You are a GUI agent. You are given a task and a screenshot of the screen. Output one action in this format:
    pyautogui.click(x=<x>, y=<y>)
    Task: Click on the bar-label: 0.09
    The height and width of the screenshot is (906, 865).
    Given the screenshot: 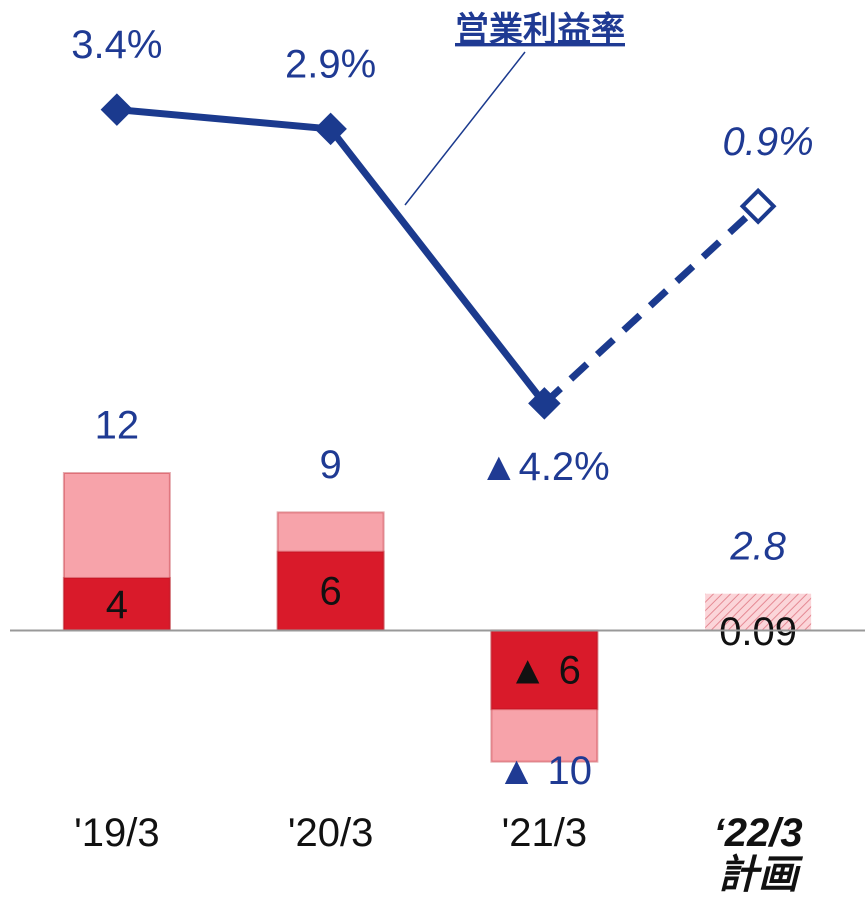 What is the action you would take?
    pyautogui.click(x=758, y=632)
    